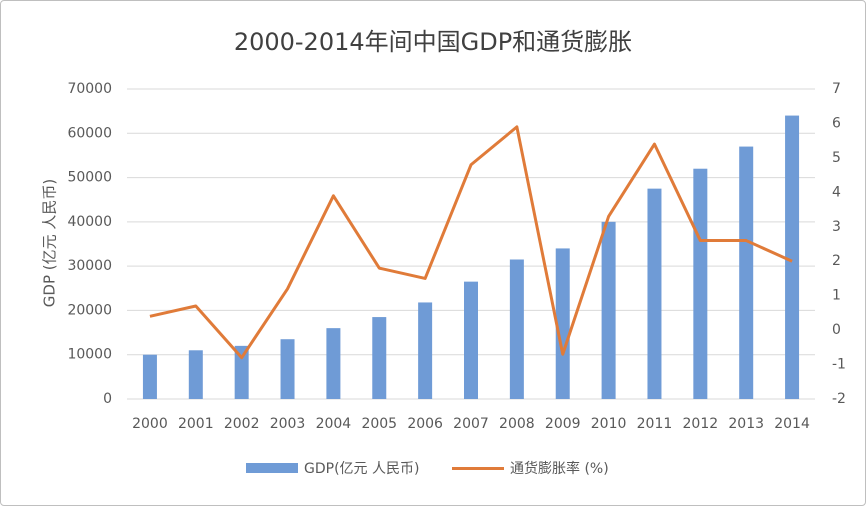 This screenshot has height=506, width=866. Describe the element at coordinates (89, 266) in the screenshot. I see `y-tick-label: 30000` at that location.